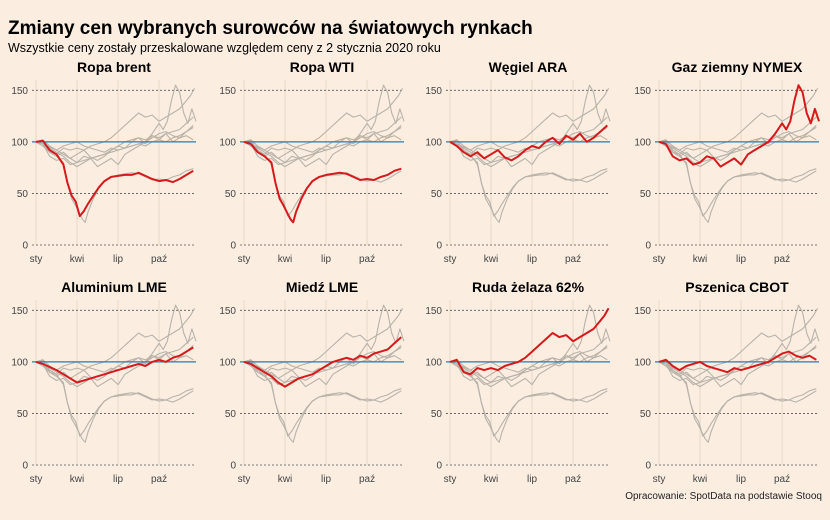  I want to click on panel-2: Ropa WTI 0 50 100 150 sty kwi lip paź, so click(312, 162).